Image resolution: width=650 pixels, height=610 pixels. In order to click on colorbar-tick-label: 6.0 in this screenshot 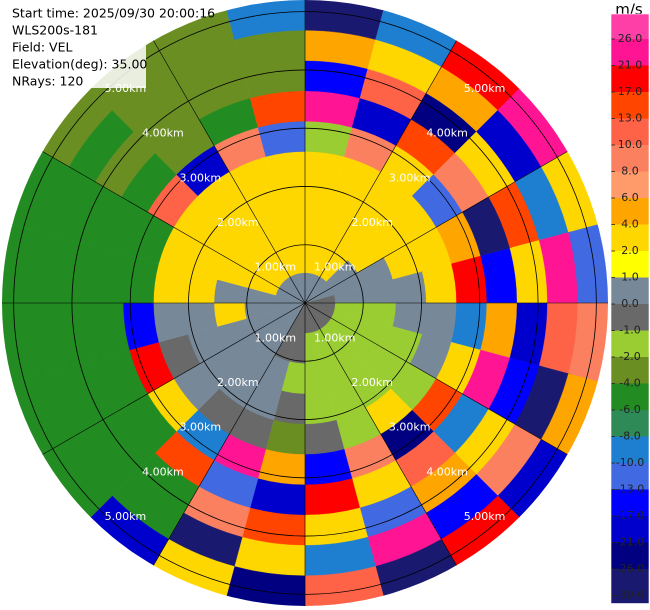, I will do `click(630, 197)`.